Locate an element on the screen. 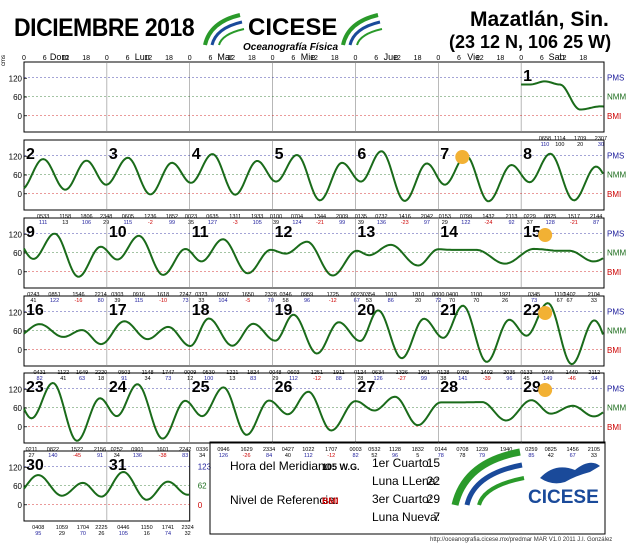 The width and height of the screenshot is (643, 555). day-number: 3 is located at coordinates (113, 154).